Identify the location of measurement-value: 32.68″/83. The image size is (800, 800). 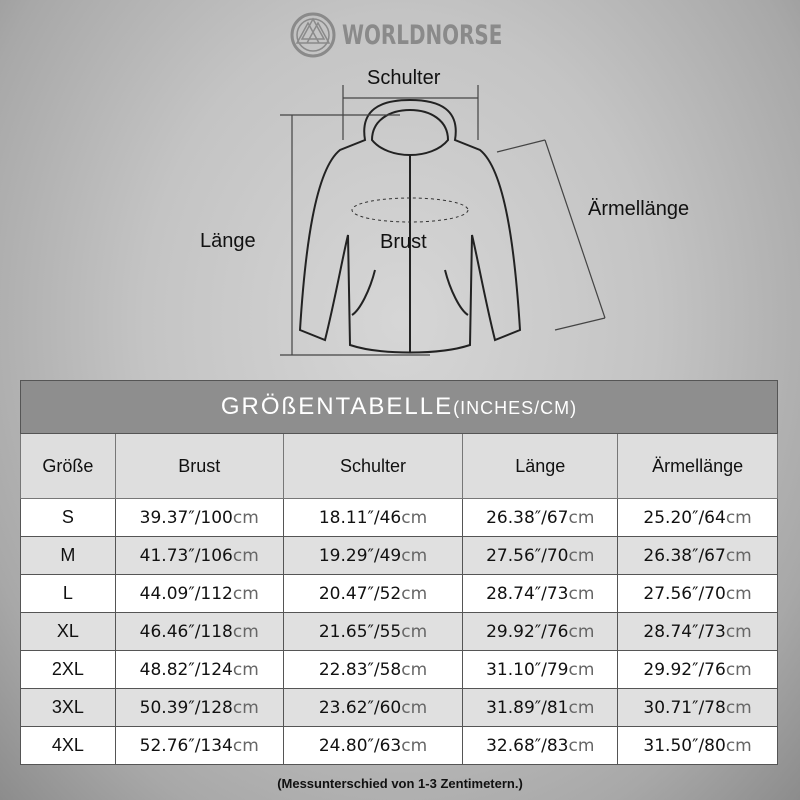
(527, 745).